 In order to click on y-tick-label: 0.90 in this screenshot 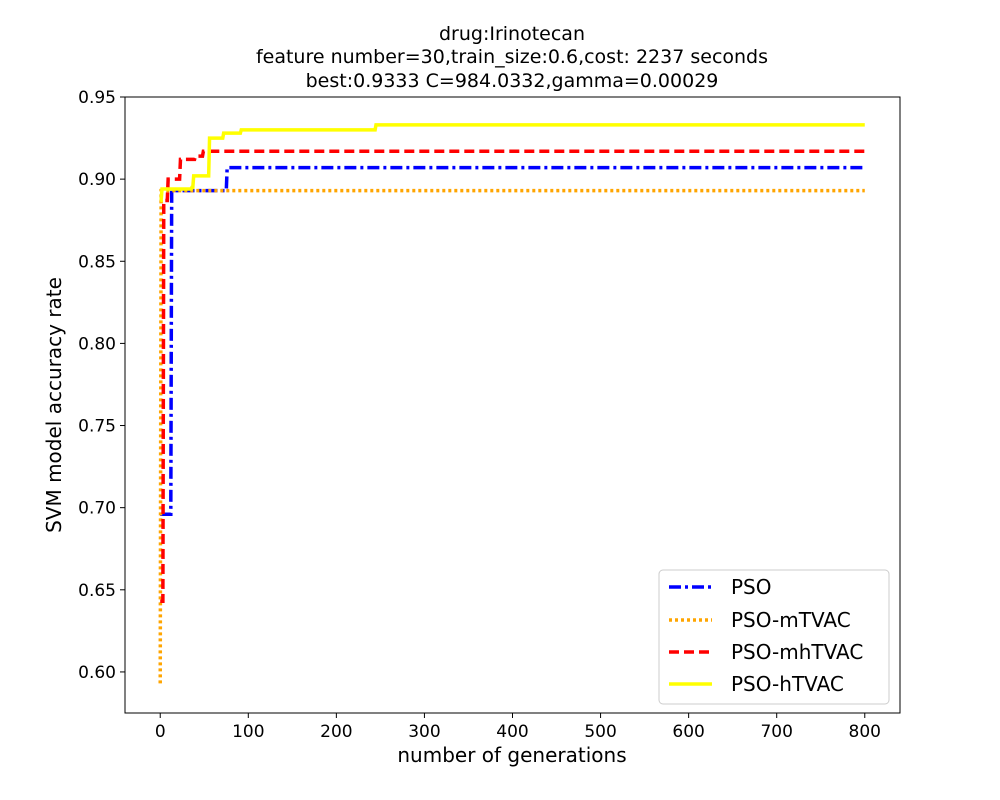, I will do `click(97, 180)`.